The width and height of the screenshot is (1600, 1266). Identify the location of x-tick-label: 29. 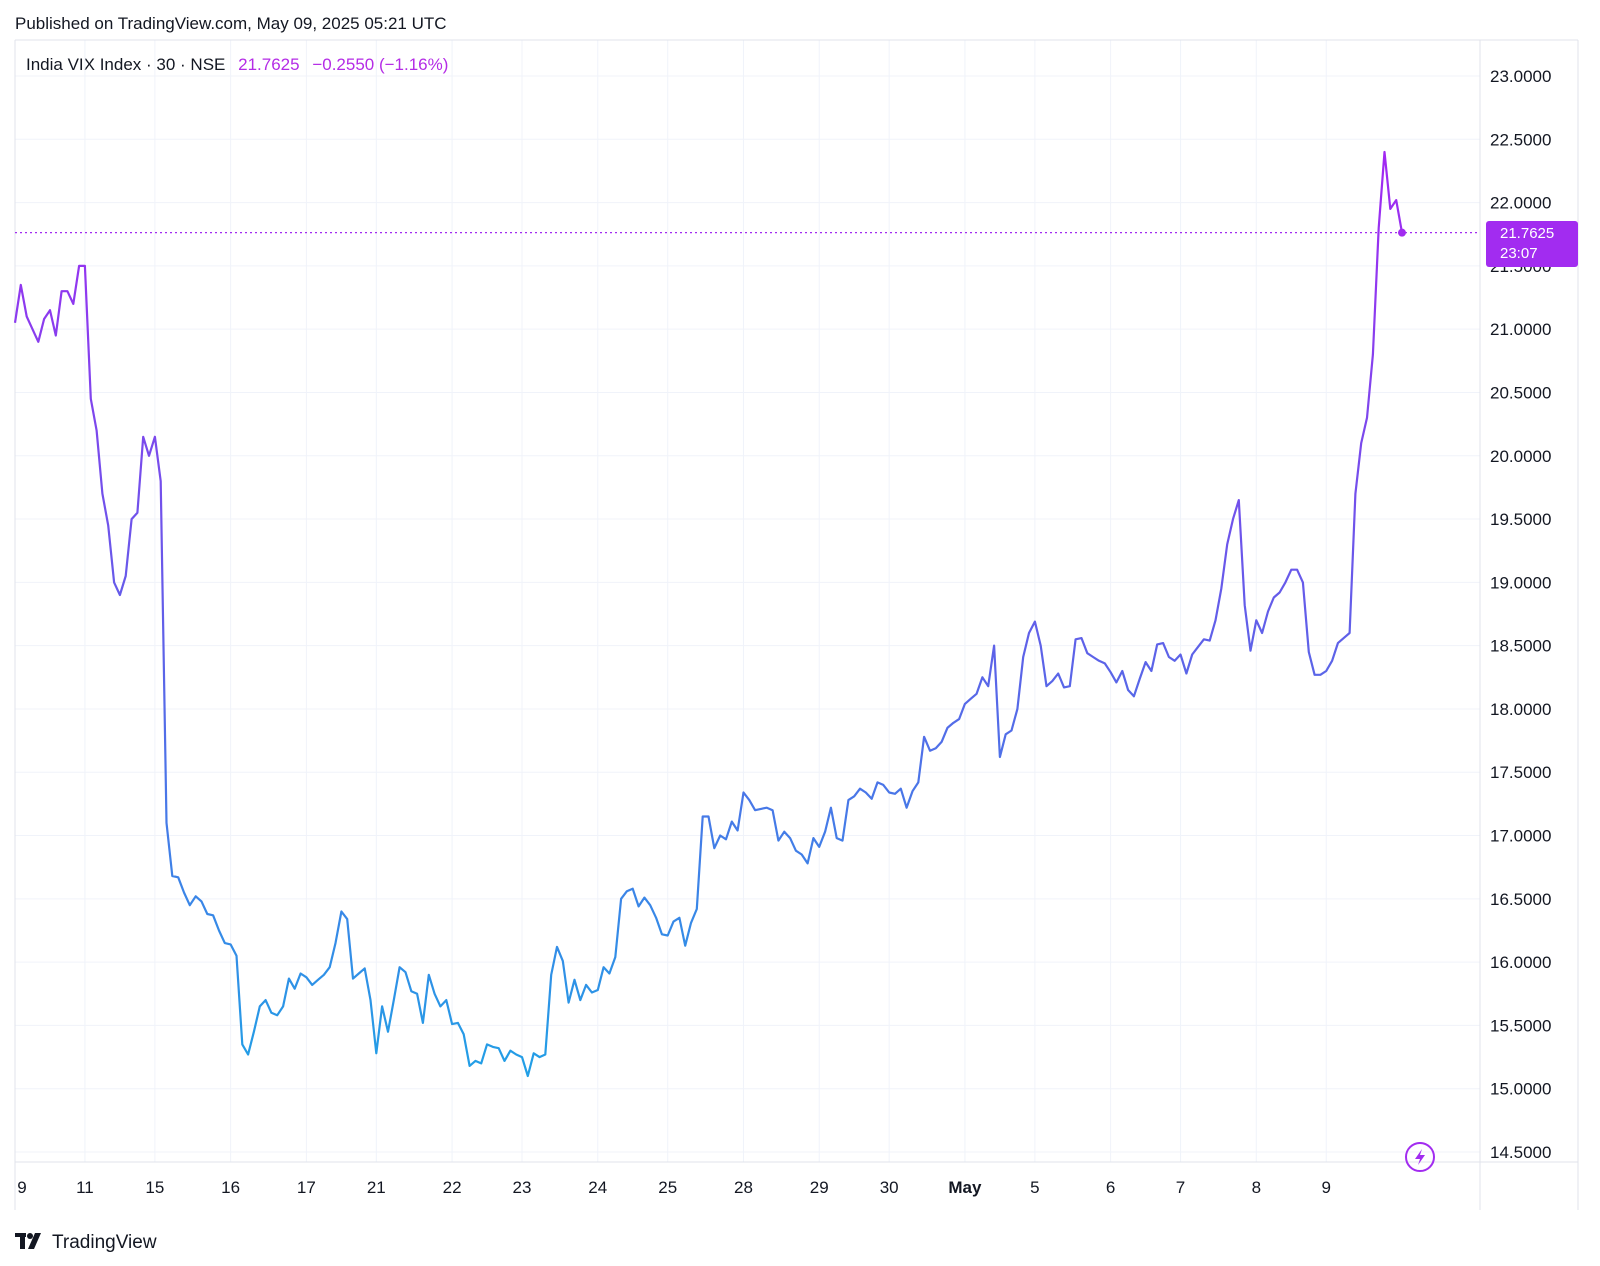
(819, 1187).